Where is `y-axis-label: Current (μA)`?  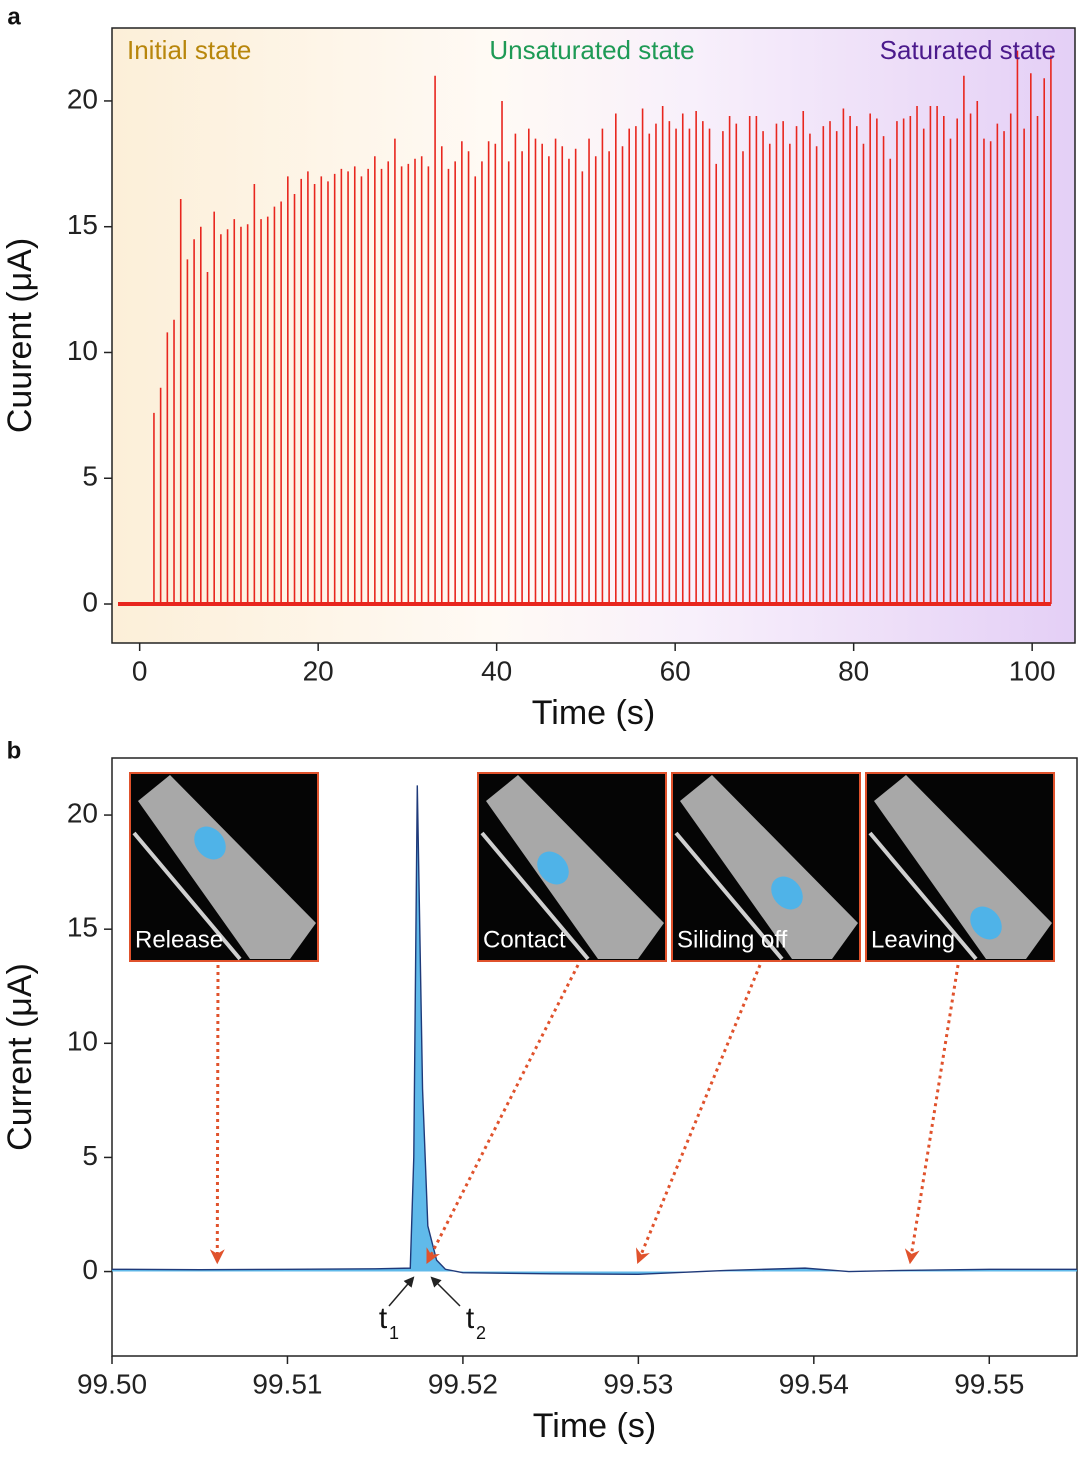
y-axis-label: Current (μA) is located at coordinates (20, 1057).